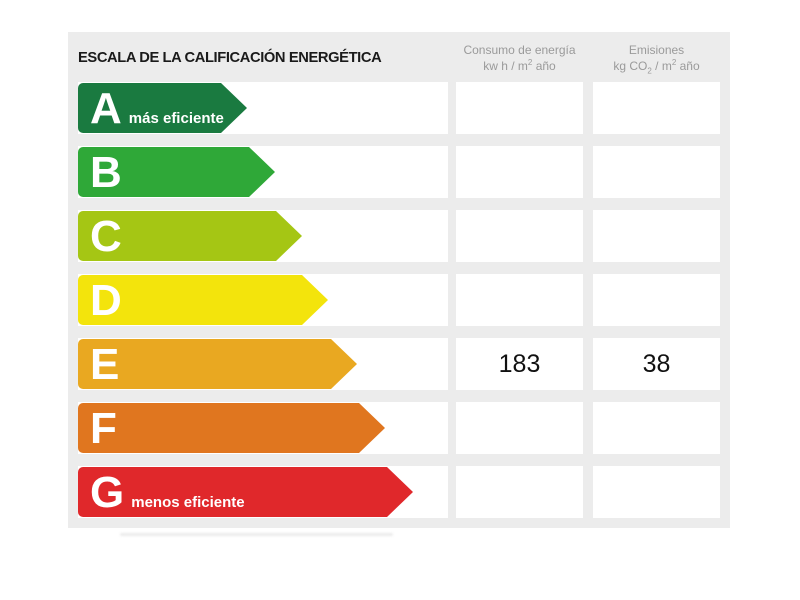 Image resolution: width=800 pixels, height=600 pixels. I want to click on emisiones-cell-f, so click(656, 428).